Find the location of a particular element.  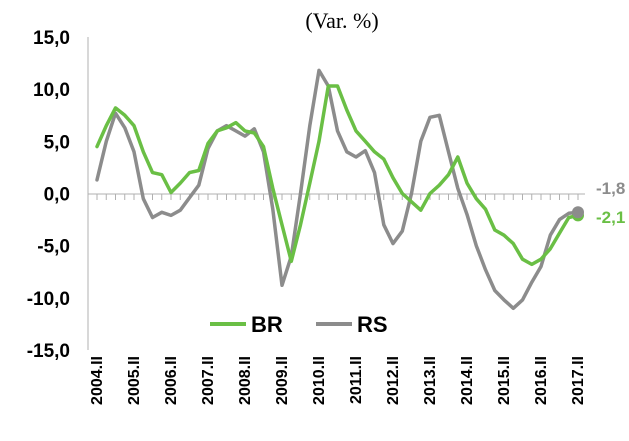

x-tick-label: 2015.II is located at coordinates (504, 380).